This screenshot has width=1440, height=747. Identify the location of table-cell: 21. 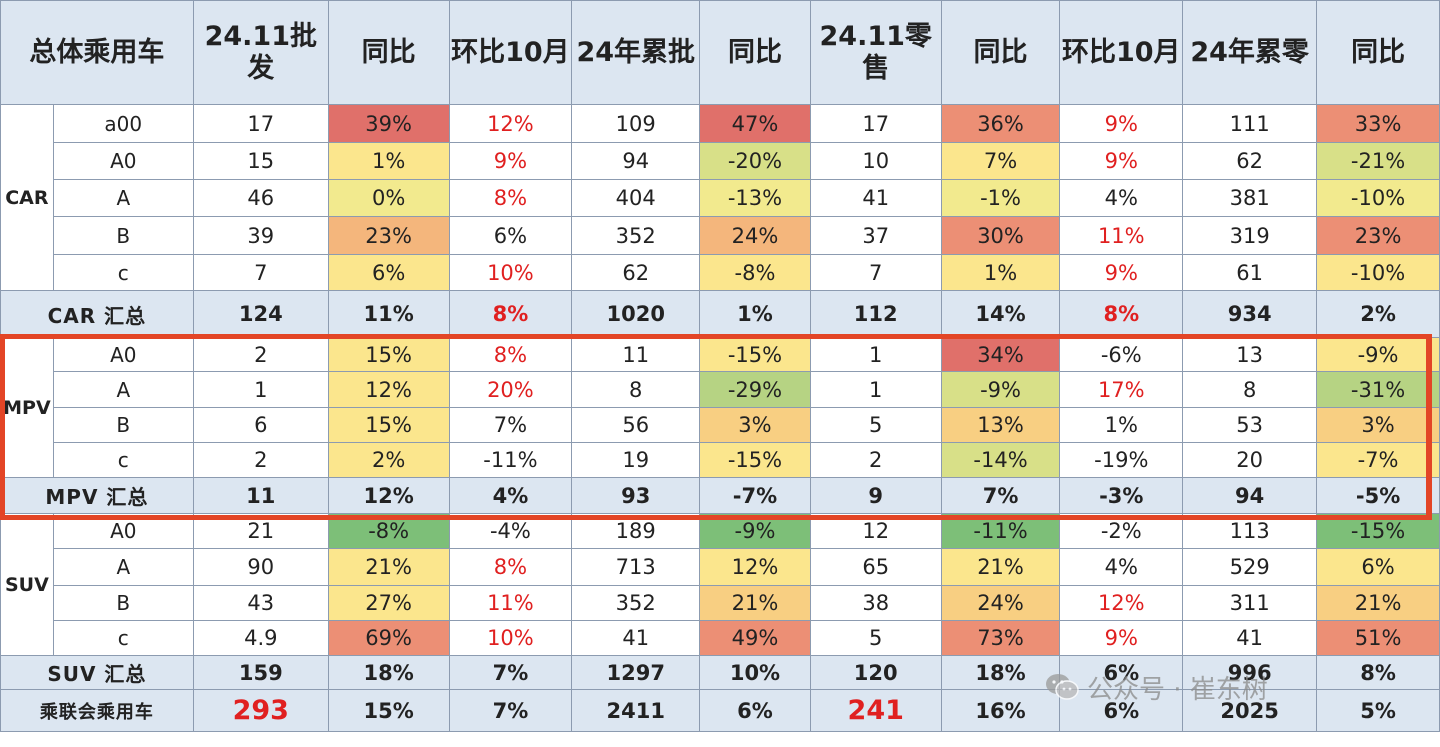
(260, 531).